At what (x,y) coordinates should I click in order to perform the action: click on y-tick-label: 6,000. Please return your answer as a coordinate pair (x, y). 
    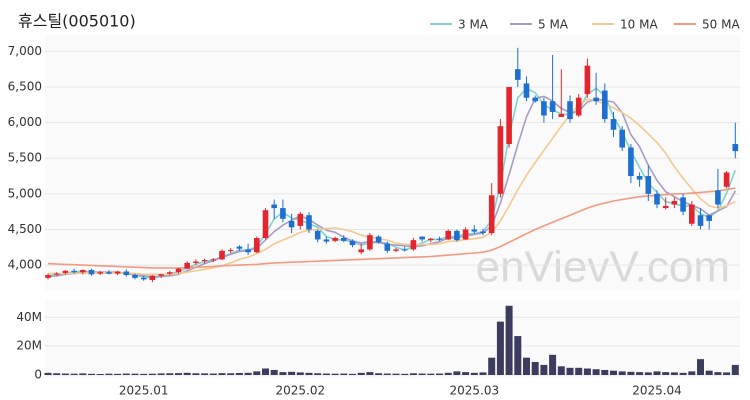
    Looking at the image, I should click on (25, 122).